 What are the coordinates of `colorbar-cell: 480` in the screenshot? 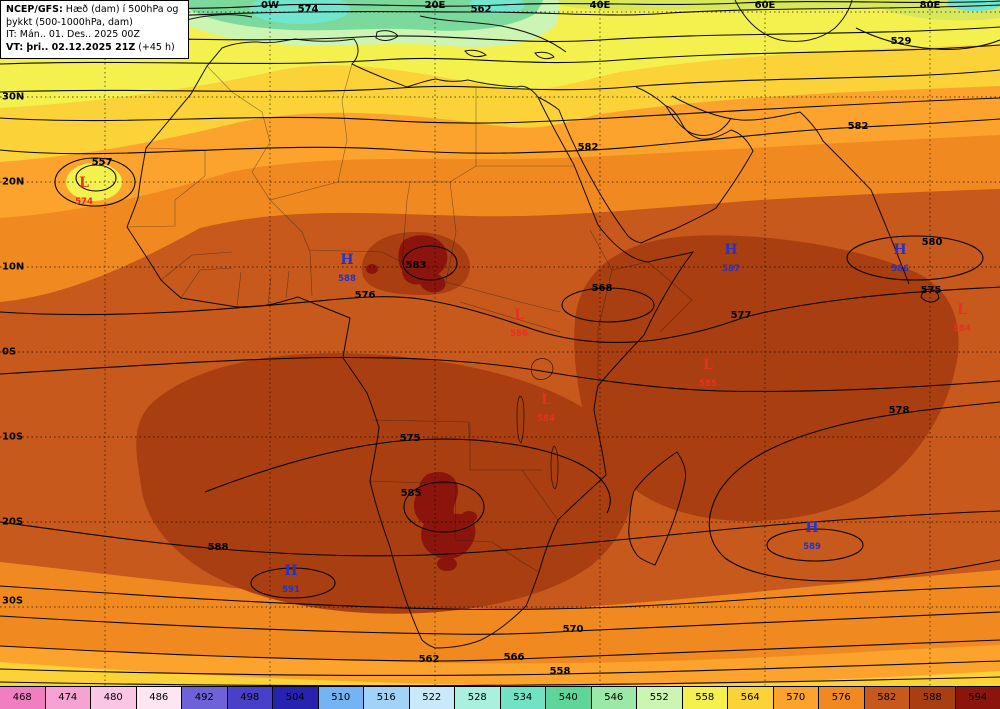 It's located at (114, 698).